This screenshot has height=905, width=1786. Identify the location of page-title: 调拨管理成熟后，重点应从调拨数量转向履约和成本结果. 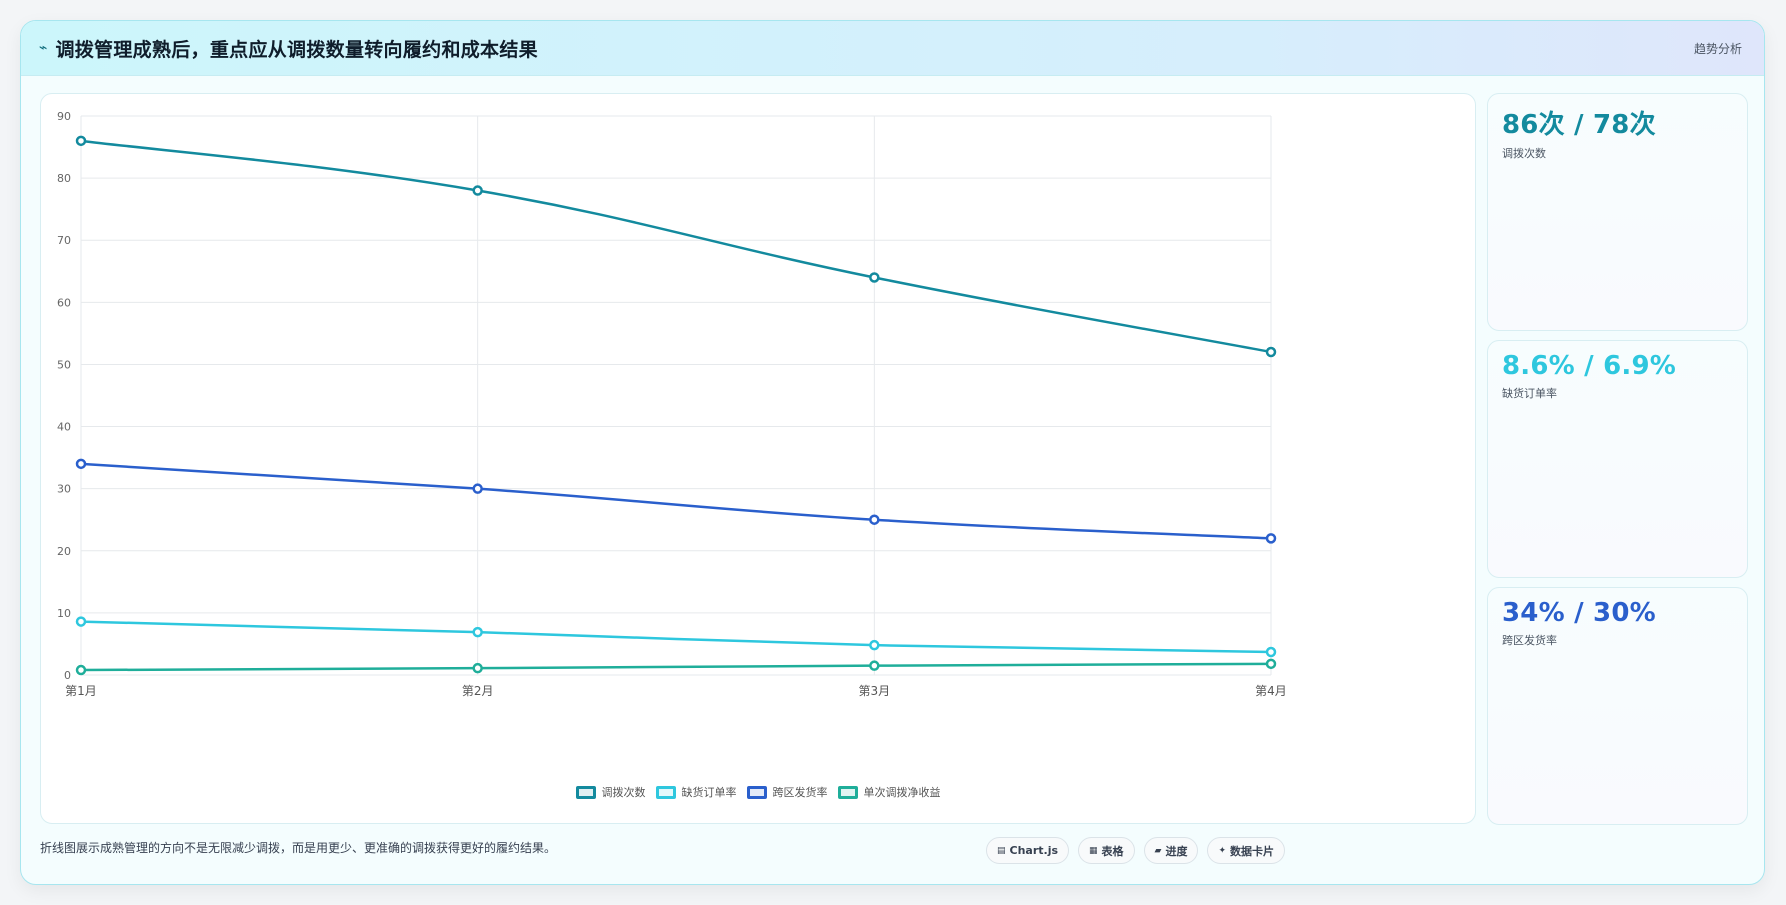
(296, 49).